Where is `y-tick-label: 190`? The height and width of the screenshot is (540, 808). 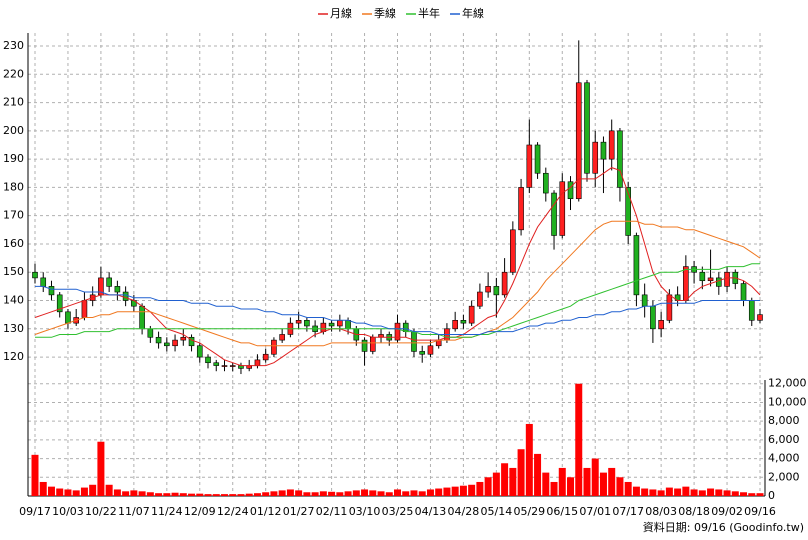 y-tick-label: 190 is located at coordinates (13, 158).